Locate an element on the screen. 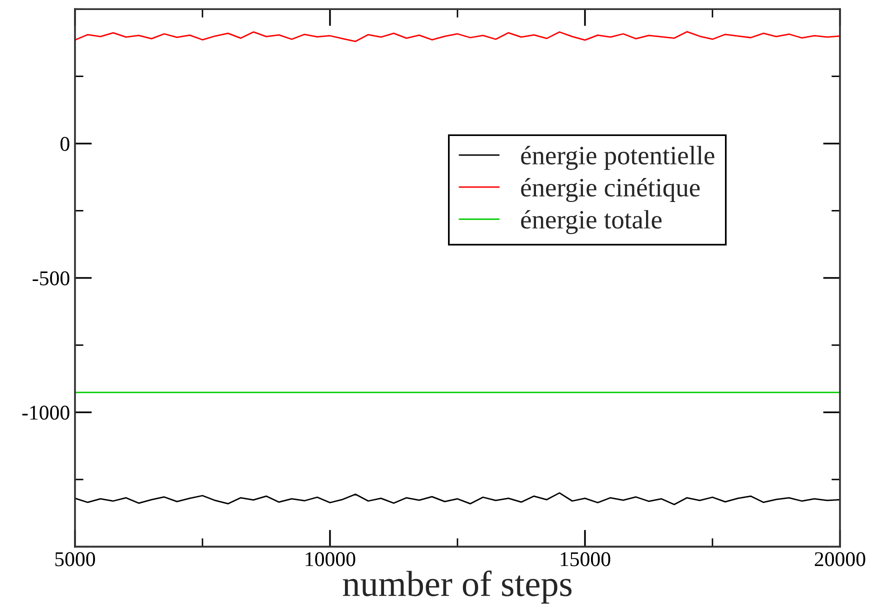  x-tick-label: 15000 is located at coordinates (585, 559).